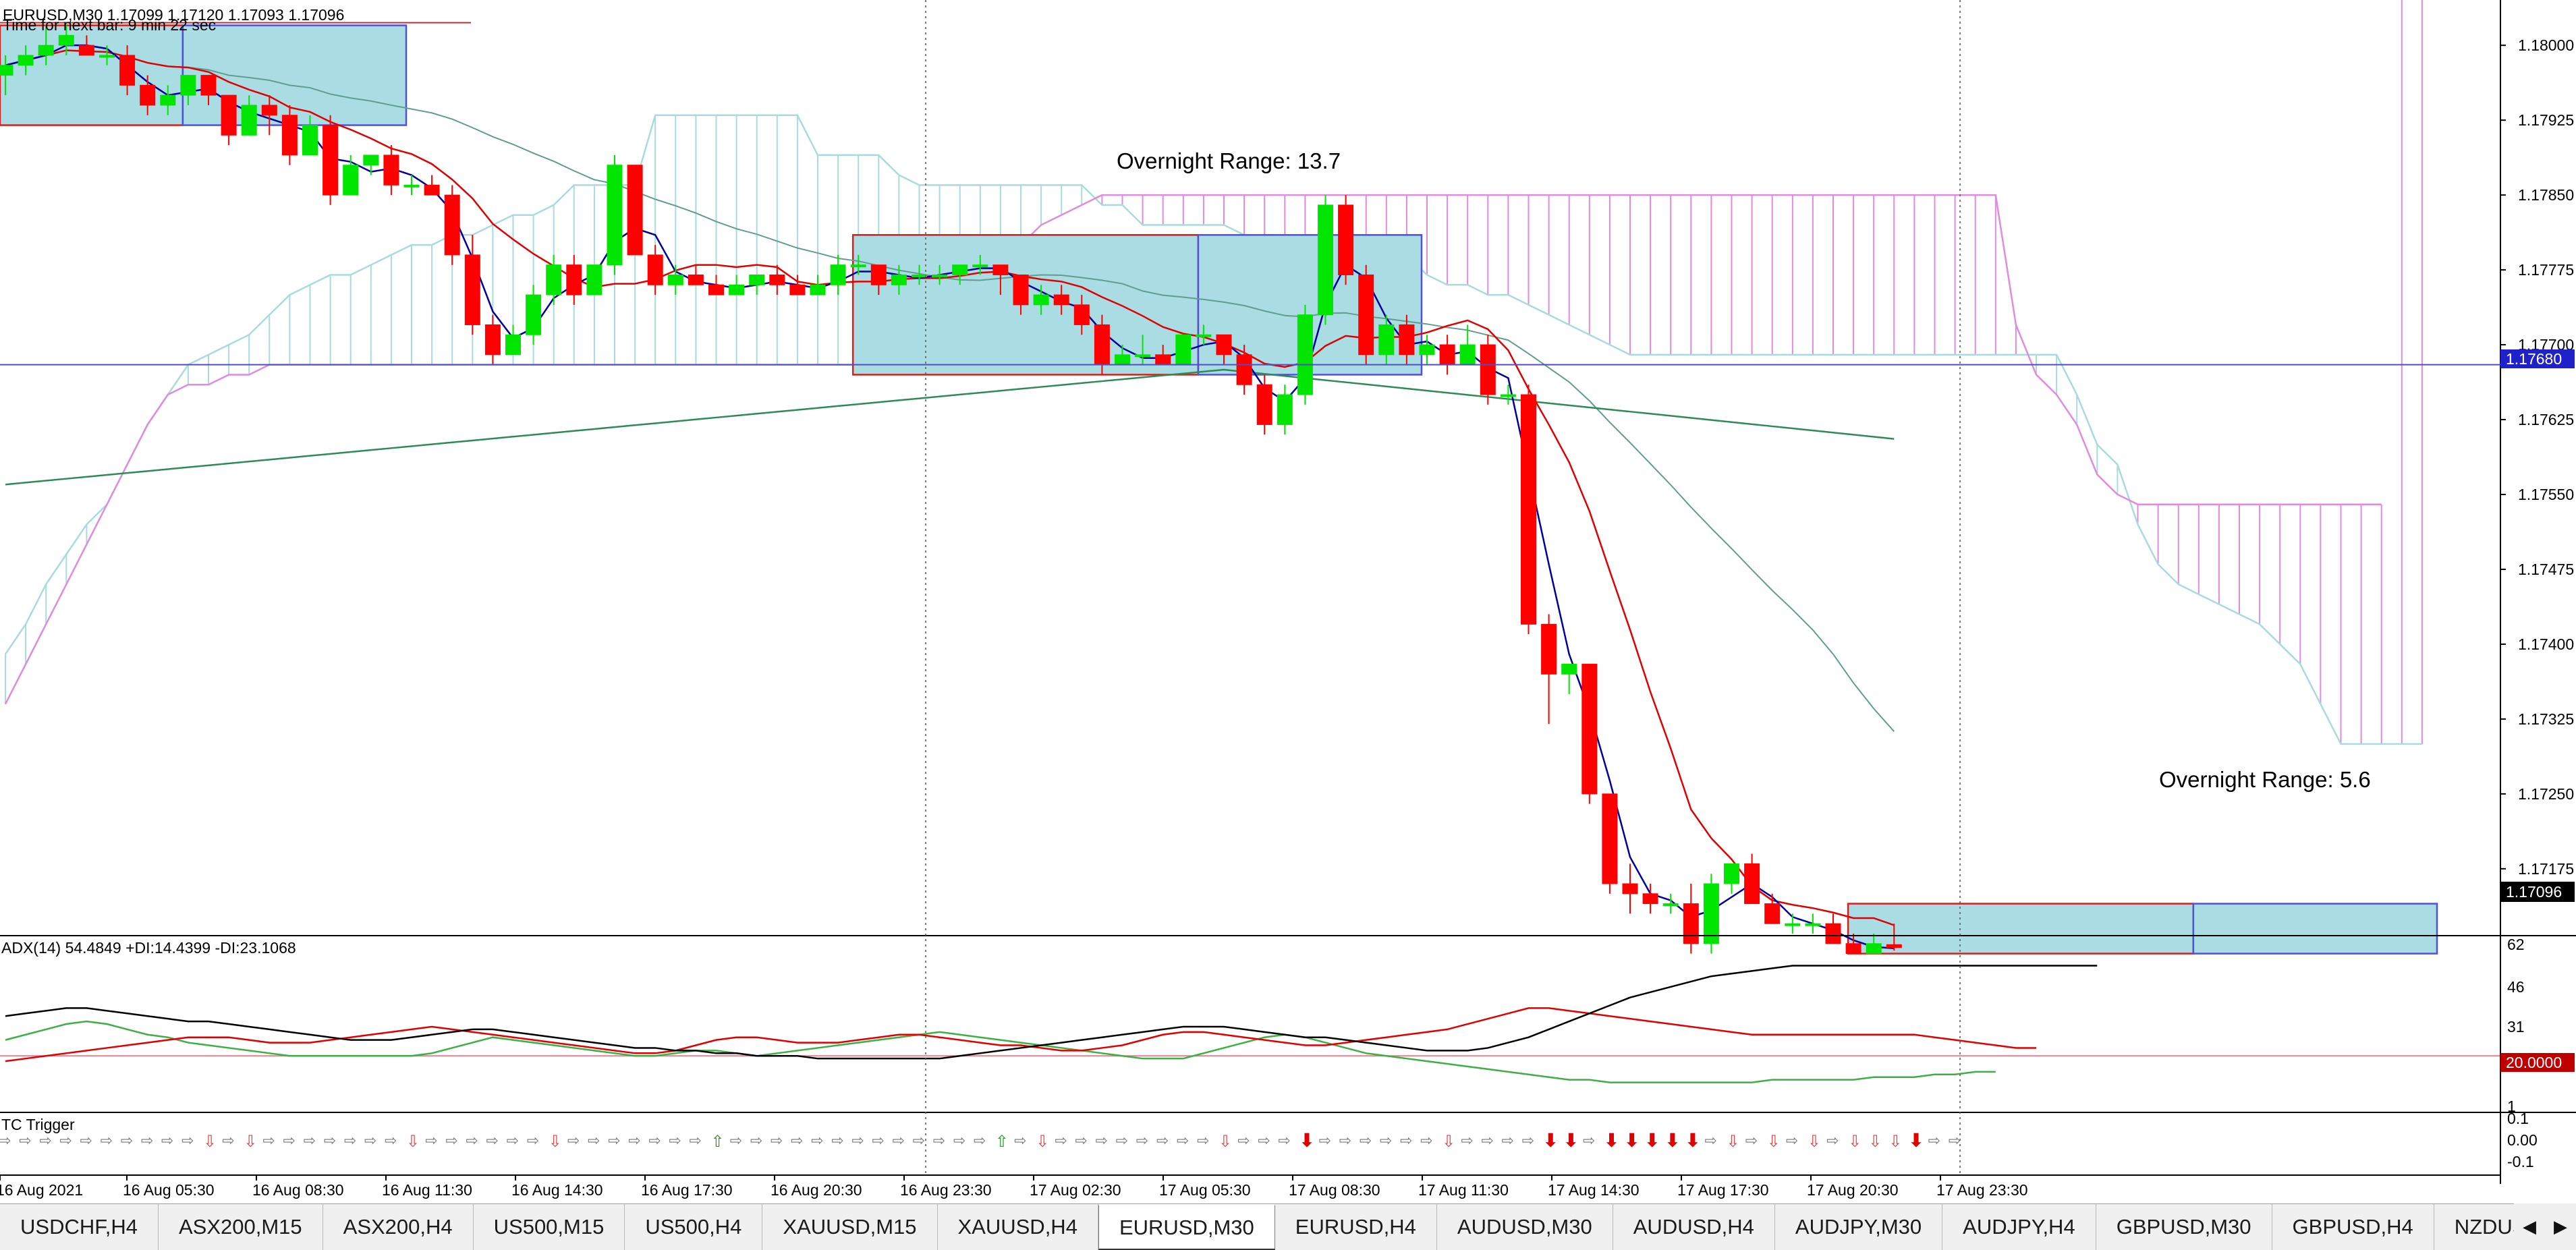  Describe the element at coordinates (1694, 1227) in the screenshot. I see `tab-audusd-h4: AUDUSD,H4` at that location.